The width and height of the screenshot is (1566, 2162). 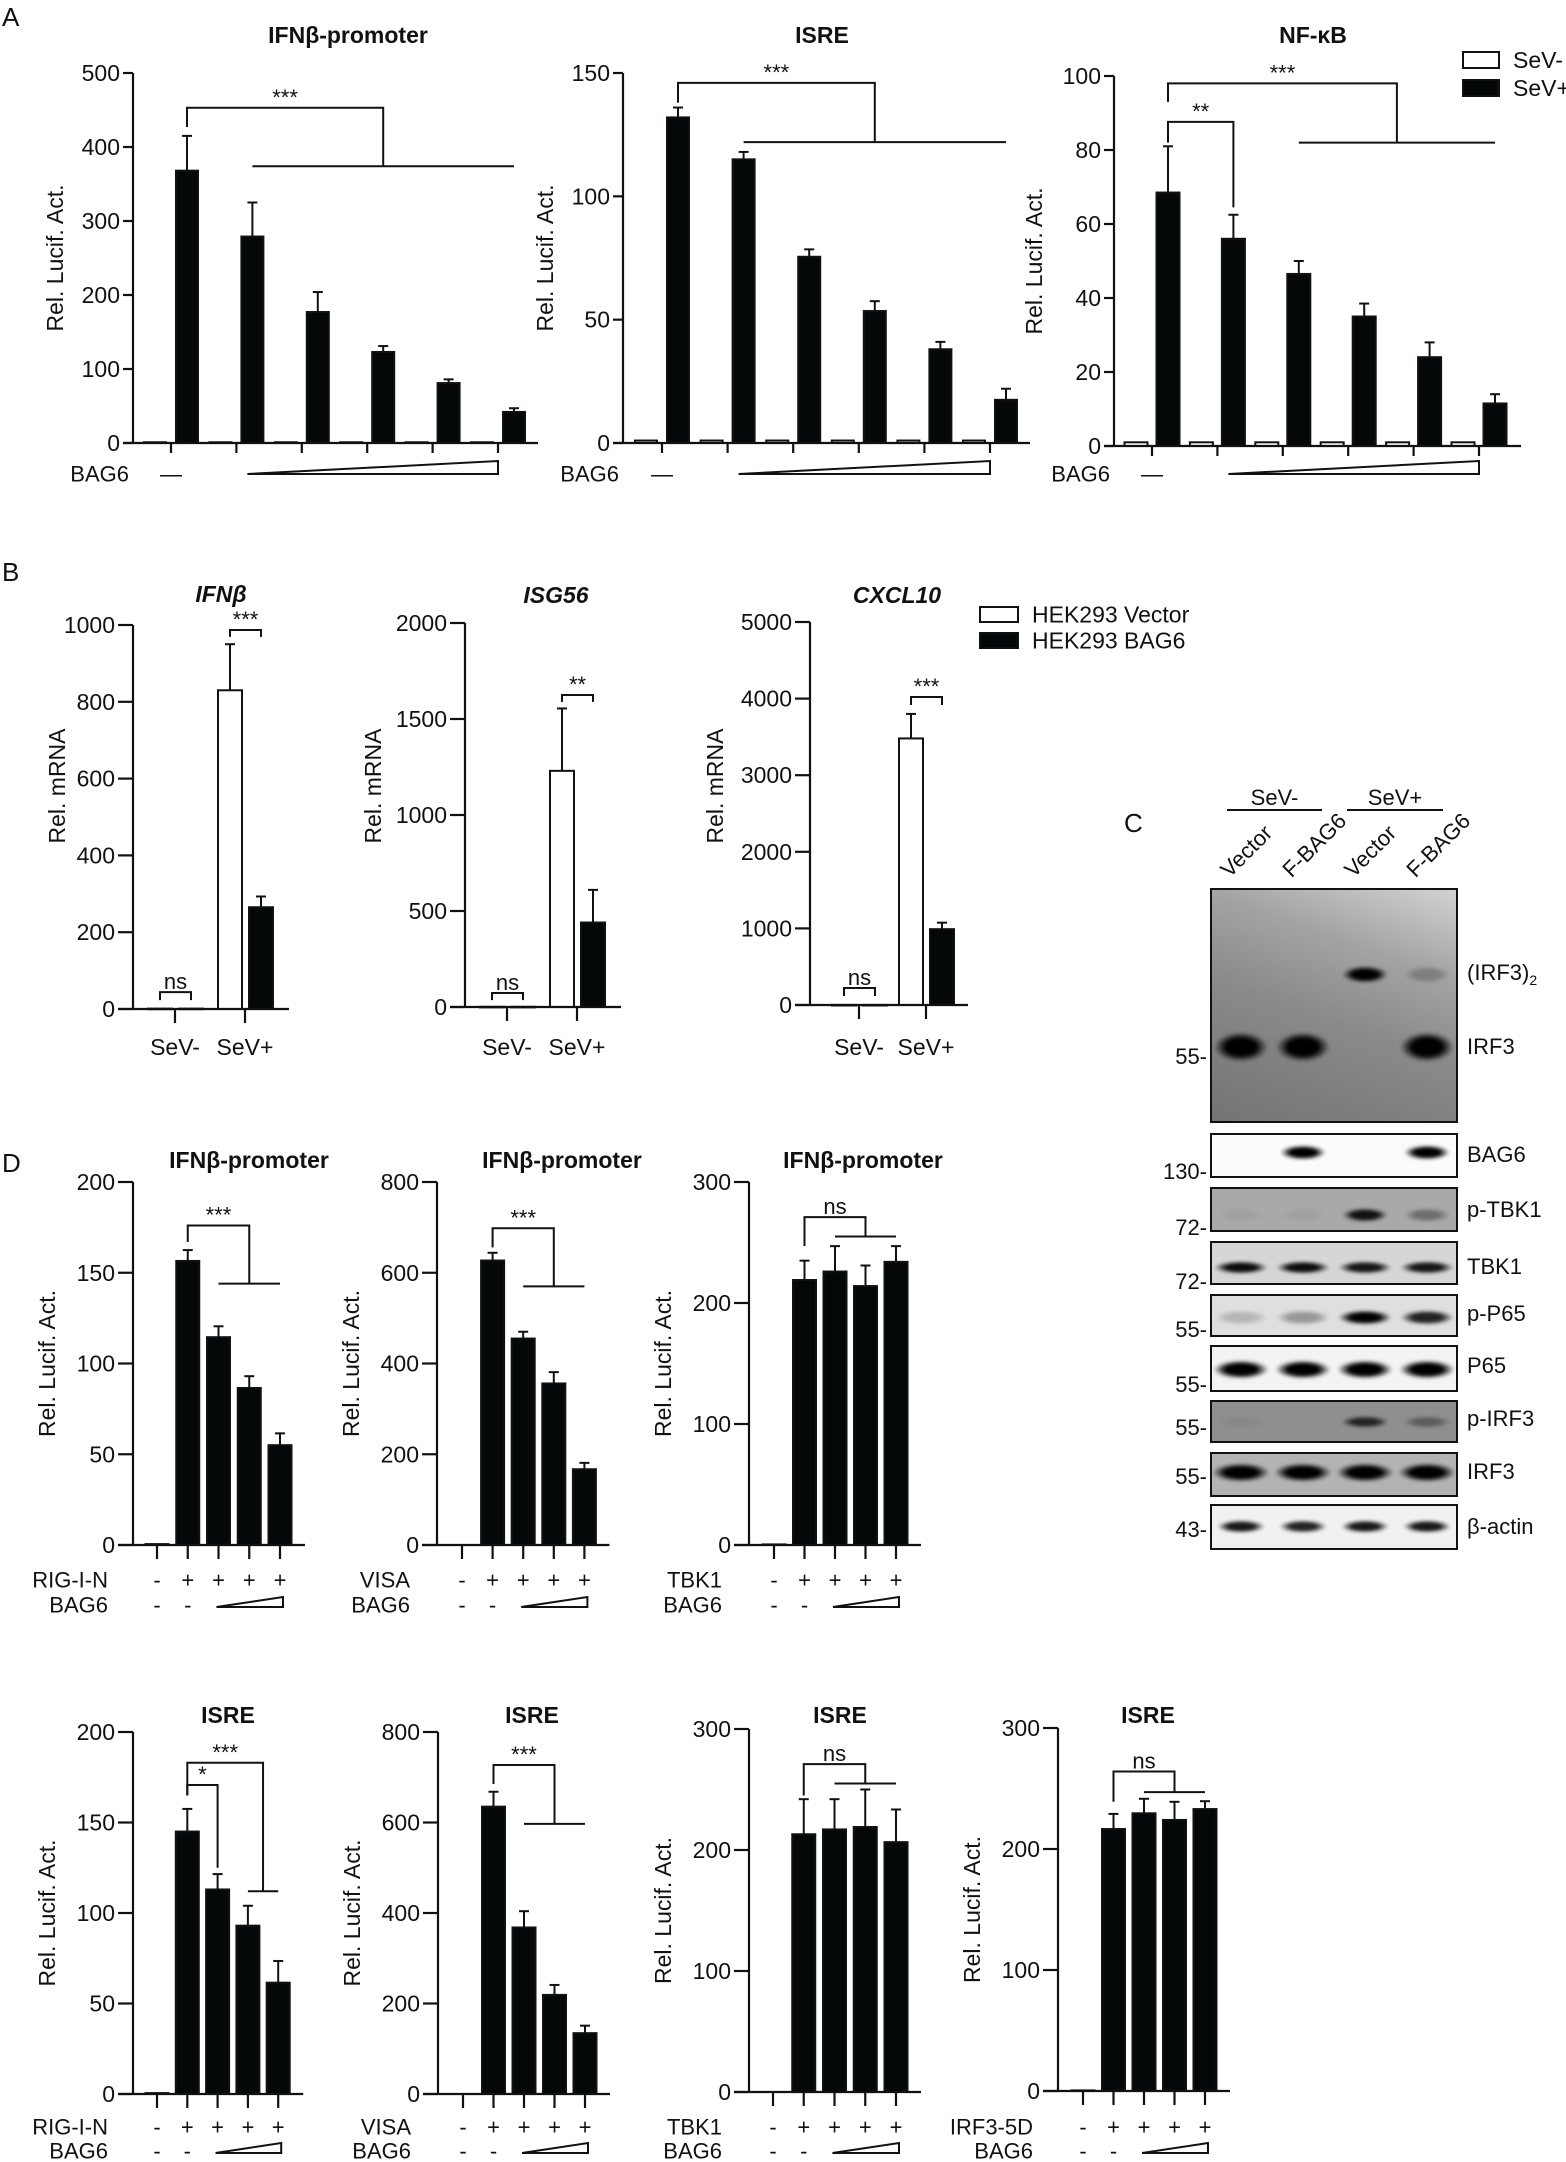 What do you see at coordinates (401, 1823) in the screenshot?
I see `y-tick-label: 600` at bounding box center [401, 1823].